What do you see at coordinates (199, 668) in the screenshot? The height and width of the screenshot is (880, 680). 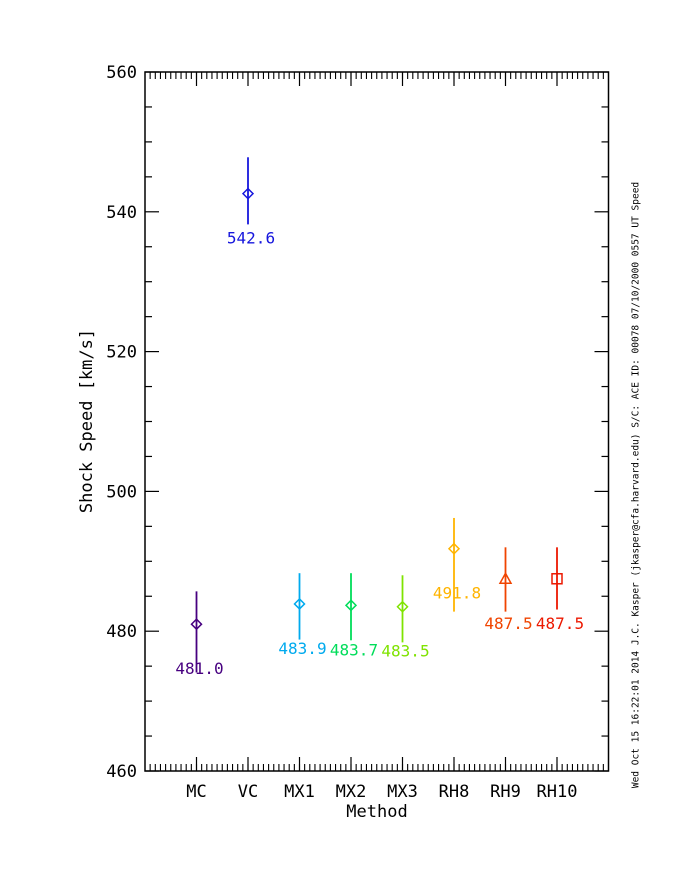 I see `value-label: 481.0` at bounding box center [199, 668].